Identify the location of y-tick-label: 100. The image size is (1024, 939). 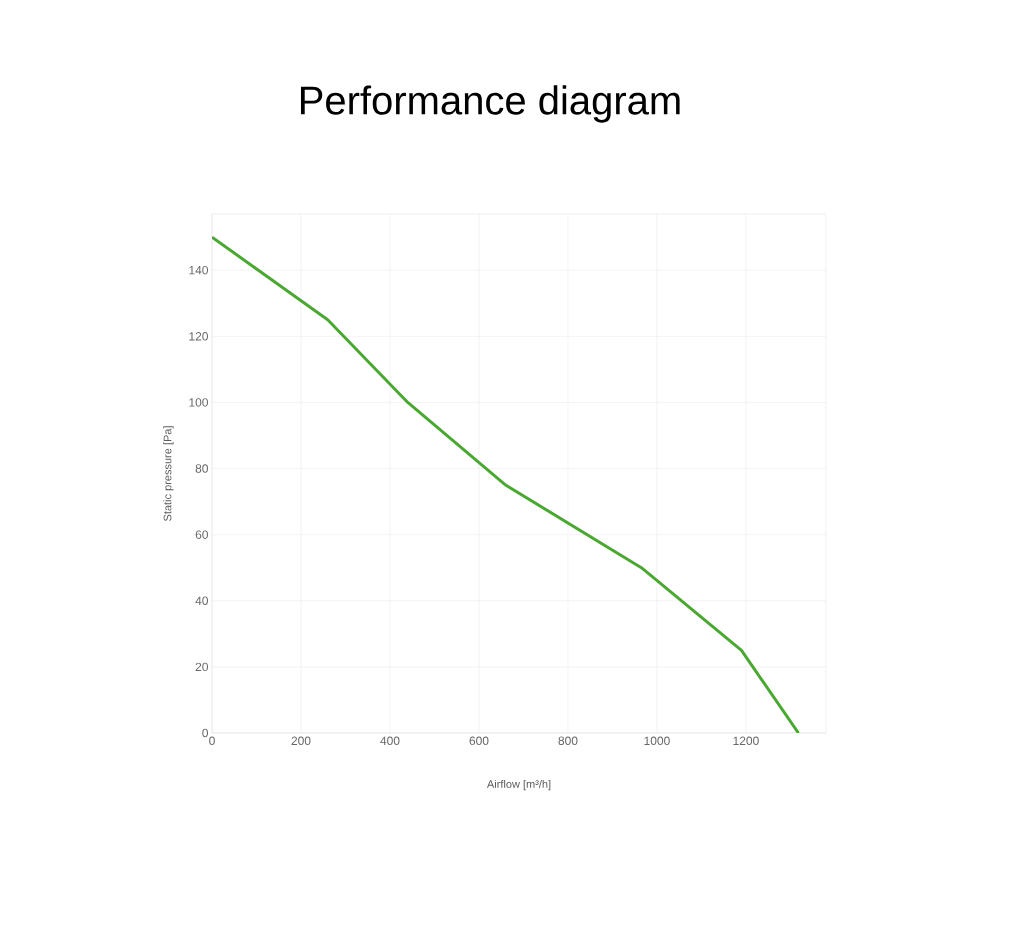
(198, 402).